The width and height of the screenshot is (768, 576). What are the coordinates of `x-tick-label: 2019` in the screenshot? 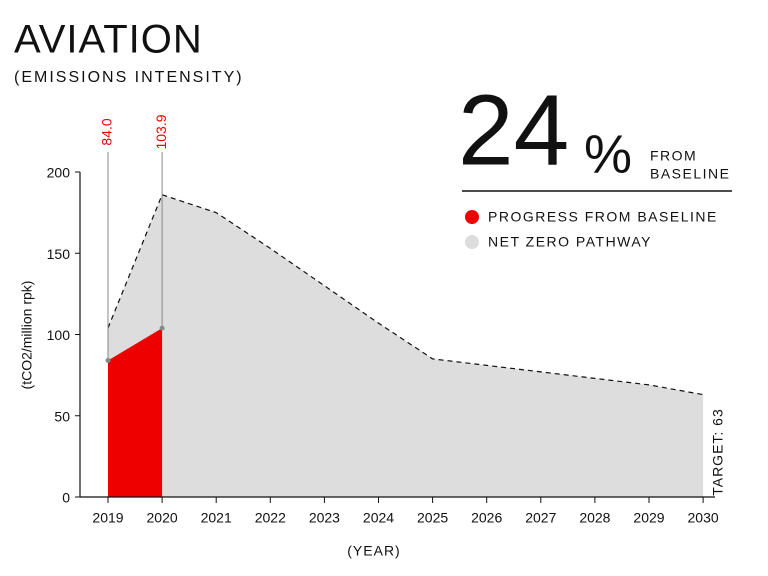 It's located at (107, 518).